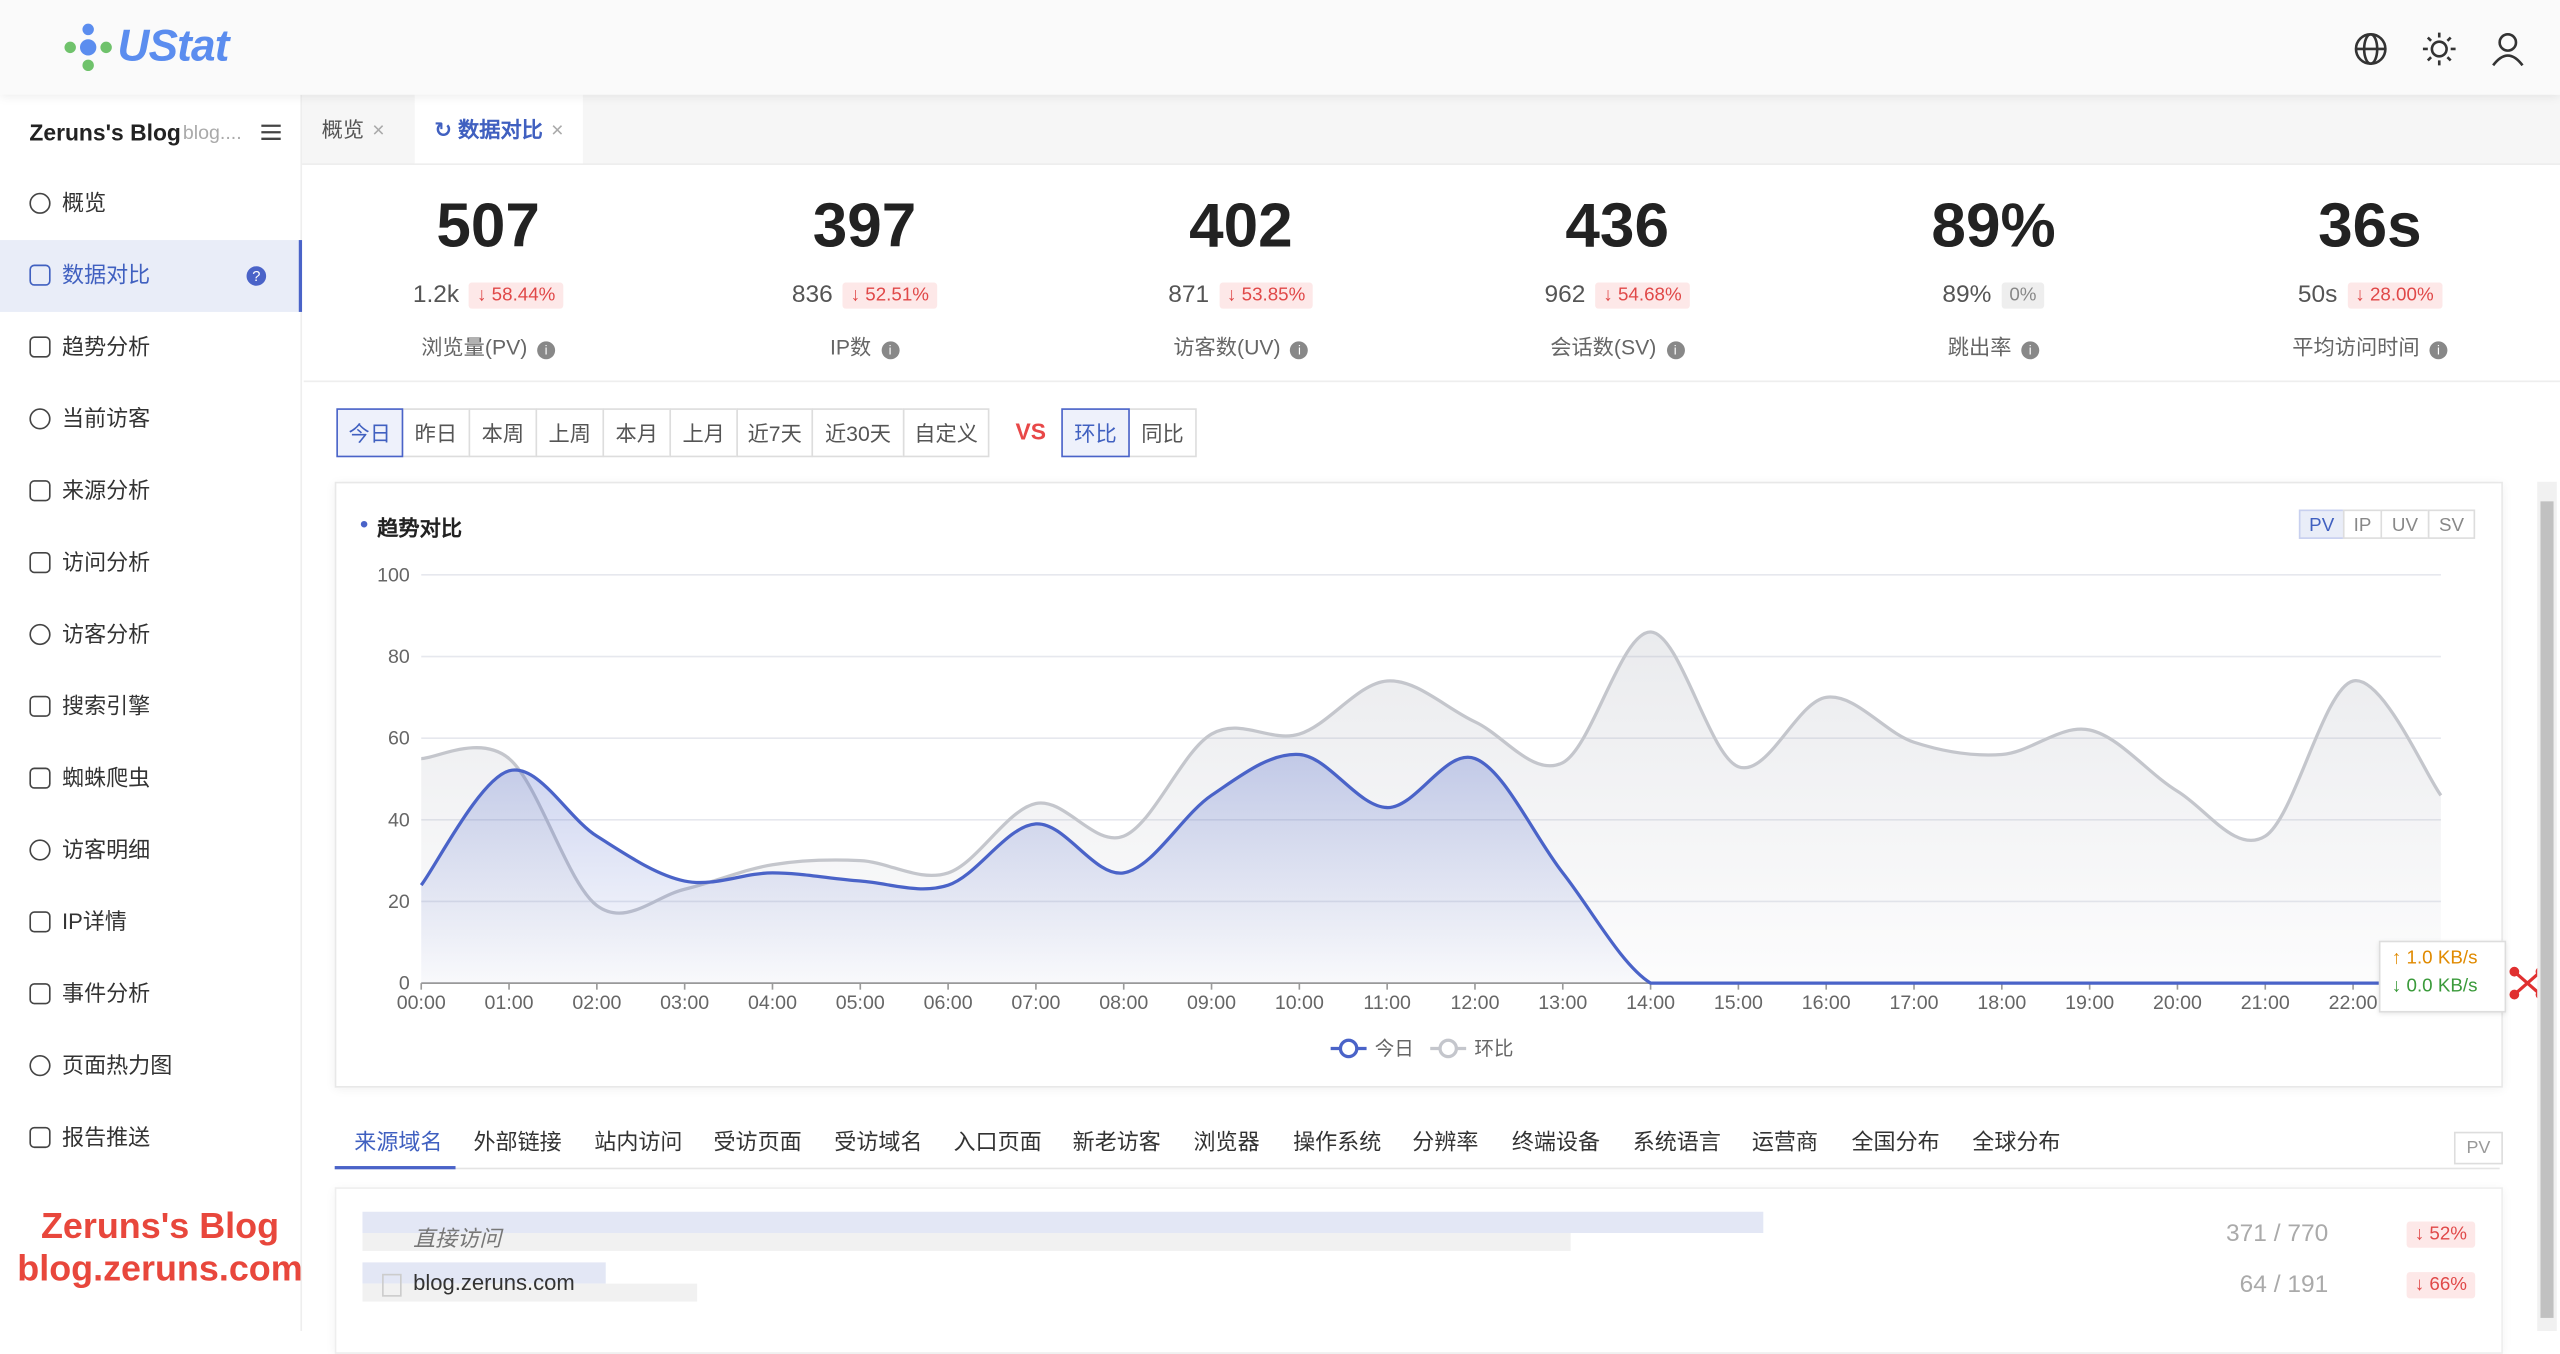  Describe the element at coordinates (1895, 1142) in the screenshot. I see `bottom-tab: 全国分布` at that location.